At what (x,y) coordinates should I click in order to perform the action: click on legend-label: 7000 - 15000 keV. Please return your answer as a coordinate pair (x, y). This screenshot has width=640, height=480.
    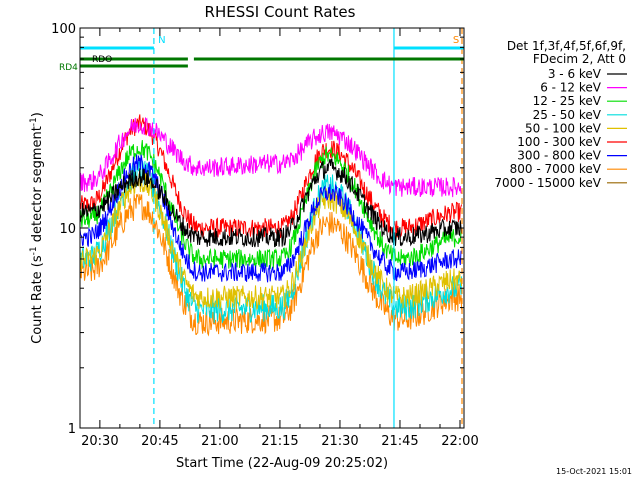
    Looking at the image, I should click on (547, 183).